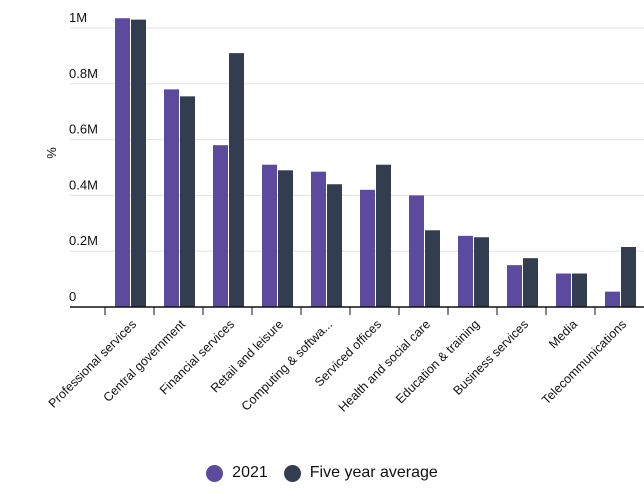  Describe the element at coordinates (83, 157) in the screenshot. I see `y-axis-ticks: 0 0.2M 0.4M 0.6M 0.8M 1M` at that location.